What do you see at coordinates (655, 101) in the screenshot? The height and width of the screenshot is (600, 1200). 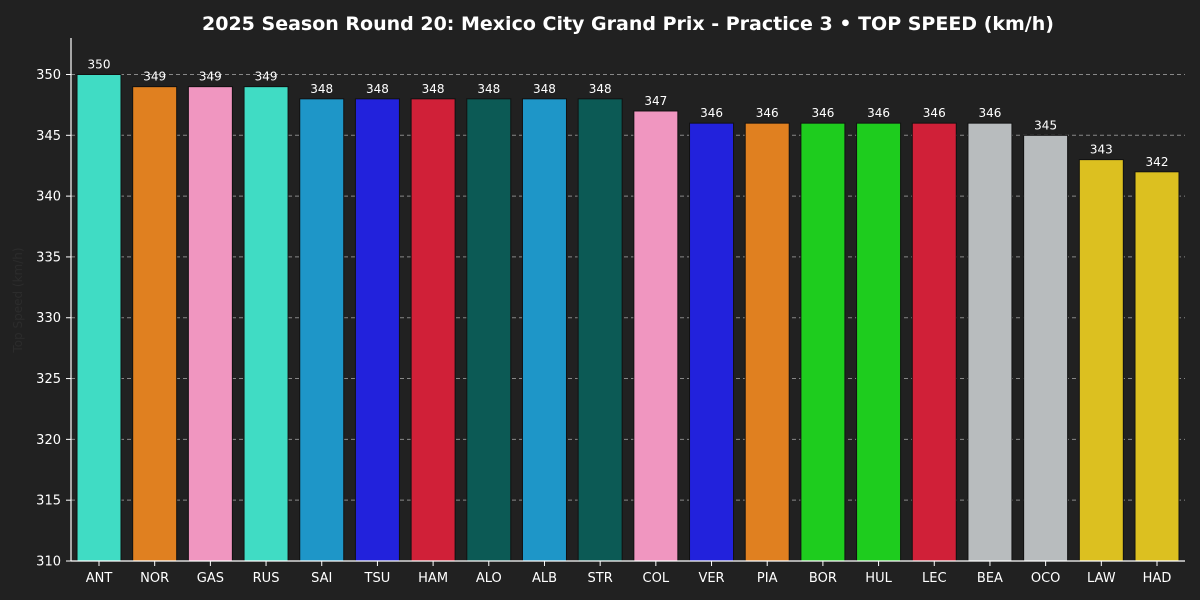 I see `value-label: 347` at bounding box center [655, 101].